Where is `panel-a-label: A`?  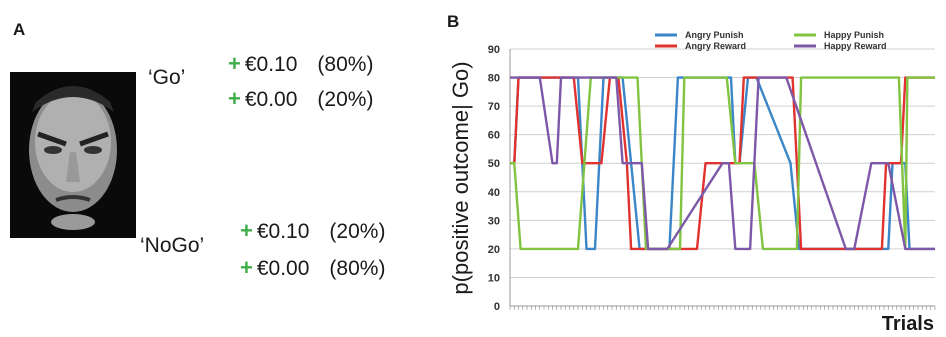 panel-a-label: A is located at coordinates (19, 29).